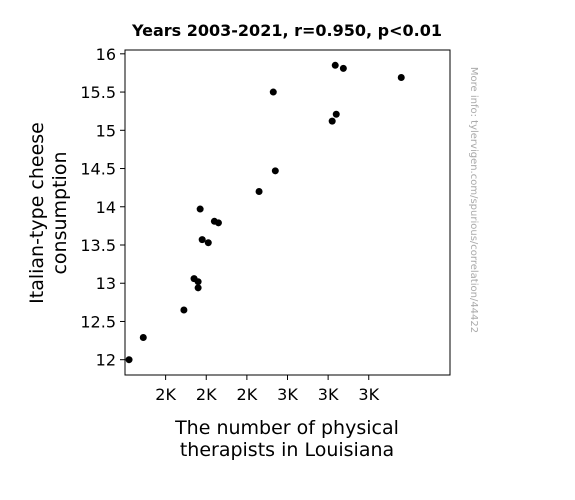  Describe the element at coordinates (286, 30) in the screenshot. I see `chart-title: Years 2003-2021, r=0.950, p<0.01` at that location.